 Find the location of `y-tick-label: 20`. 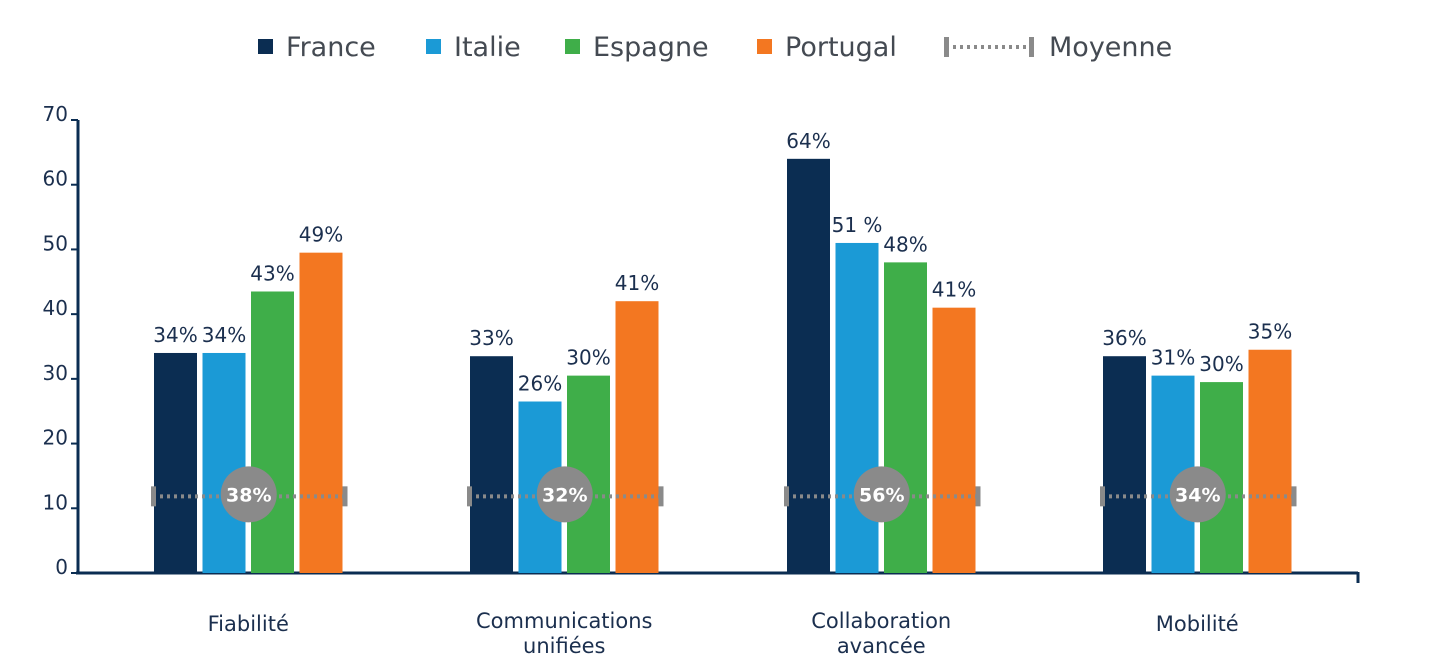

y-tick-label: 20 is located at coordinates (55, 438).